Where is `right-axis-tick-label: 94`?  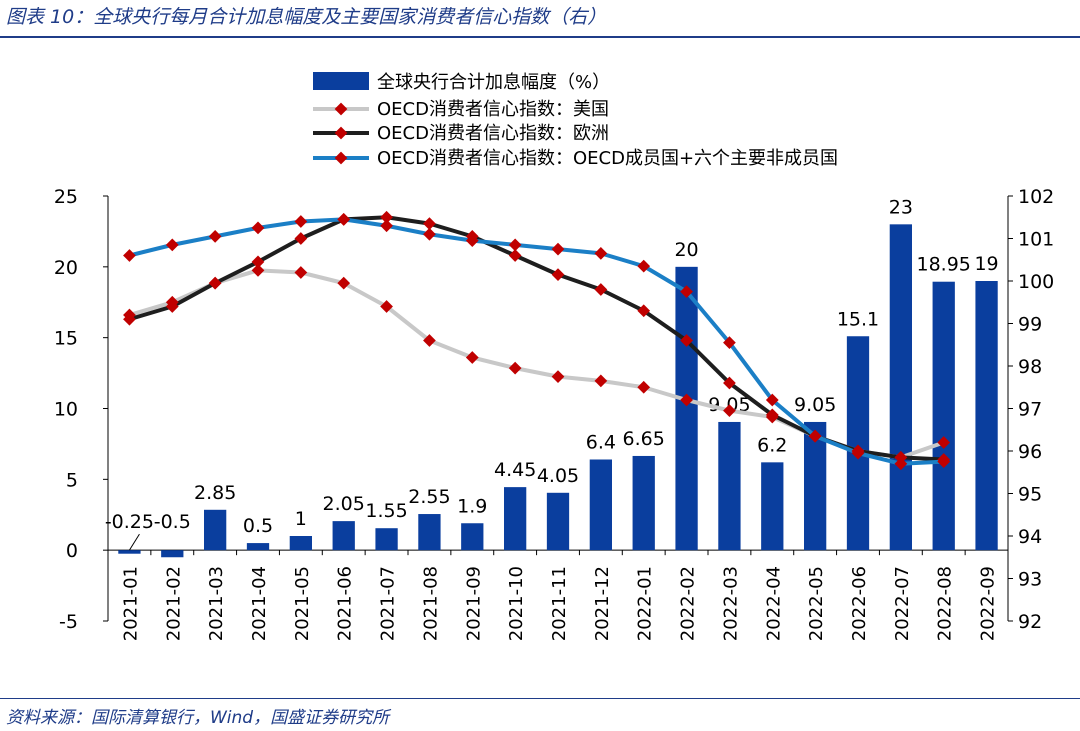 right-axis-tick-label: 94 is located at coordinates (1030, 537).